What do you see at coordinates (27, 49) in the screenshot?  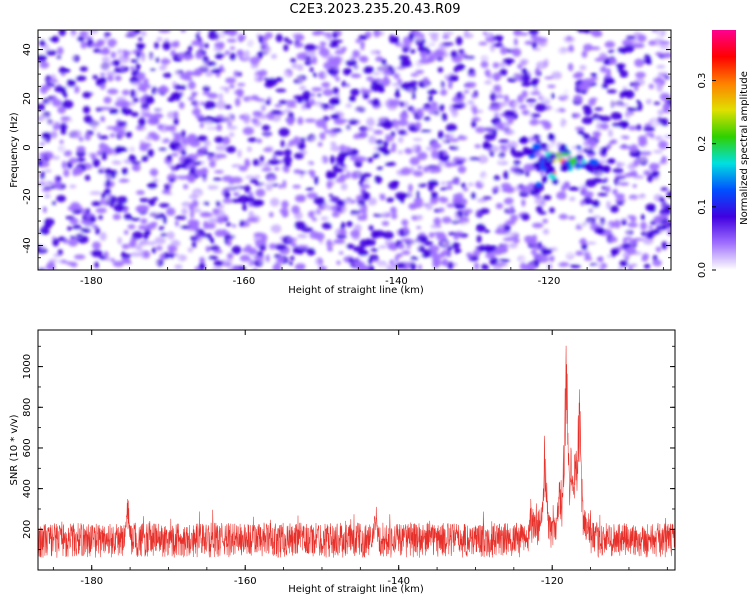 I see `heatmap-ytick-label: 40` at bounding box center [27, 49].